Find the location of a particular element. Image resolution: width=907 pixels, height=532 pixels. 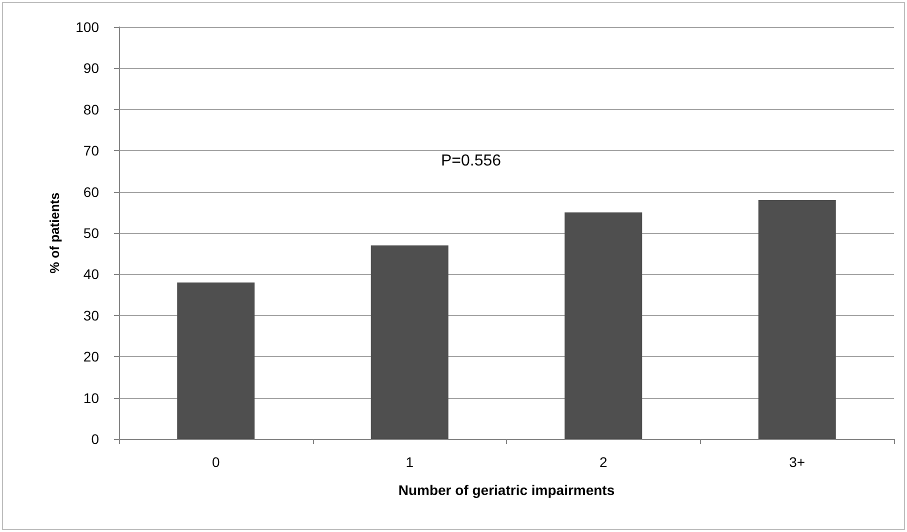

y-tick-label: 80 is located at coordinates (91, 109).